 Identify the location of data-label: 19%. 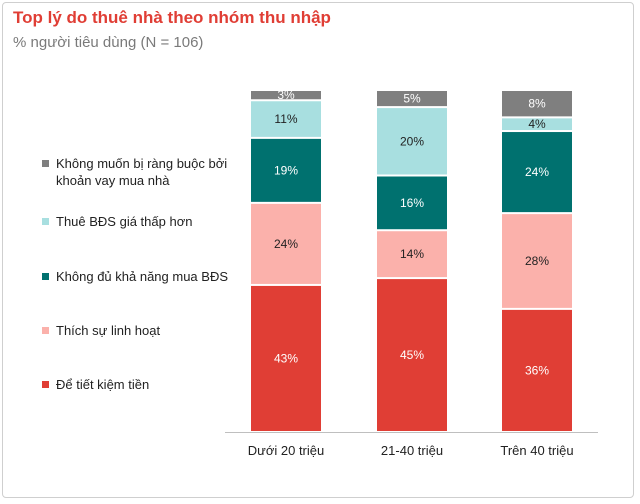
(286, 170).